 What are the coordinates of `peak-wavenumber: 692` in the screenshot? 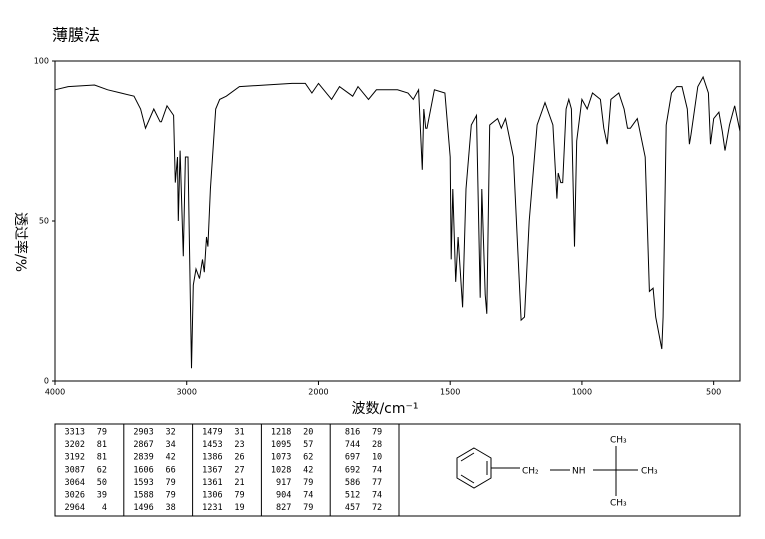 It's located at (352, 470).